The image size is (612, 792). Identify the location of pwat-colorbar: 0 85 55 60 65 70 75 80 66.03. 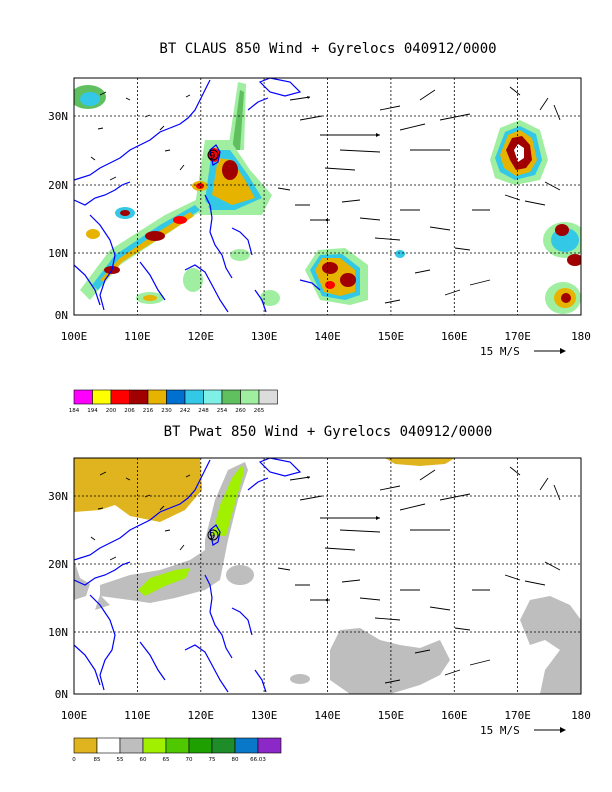
(177, 750).